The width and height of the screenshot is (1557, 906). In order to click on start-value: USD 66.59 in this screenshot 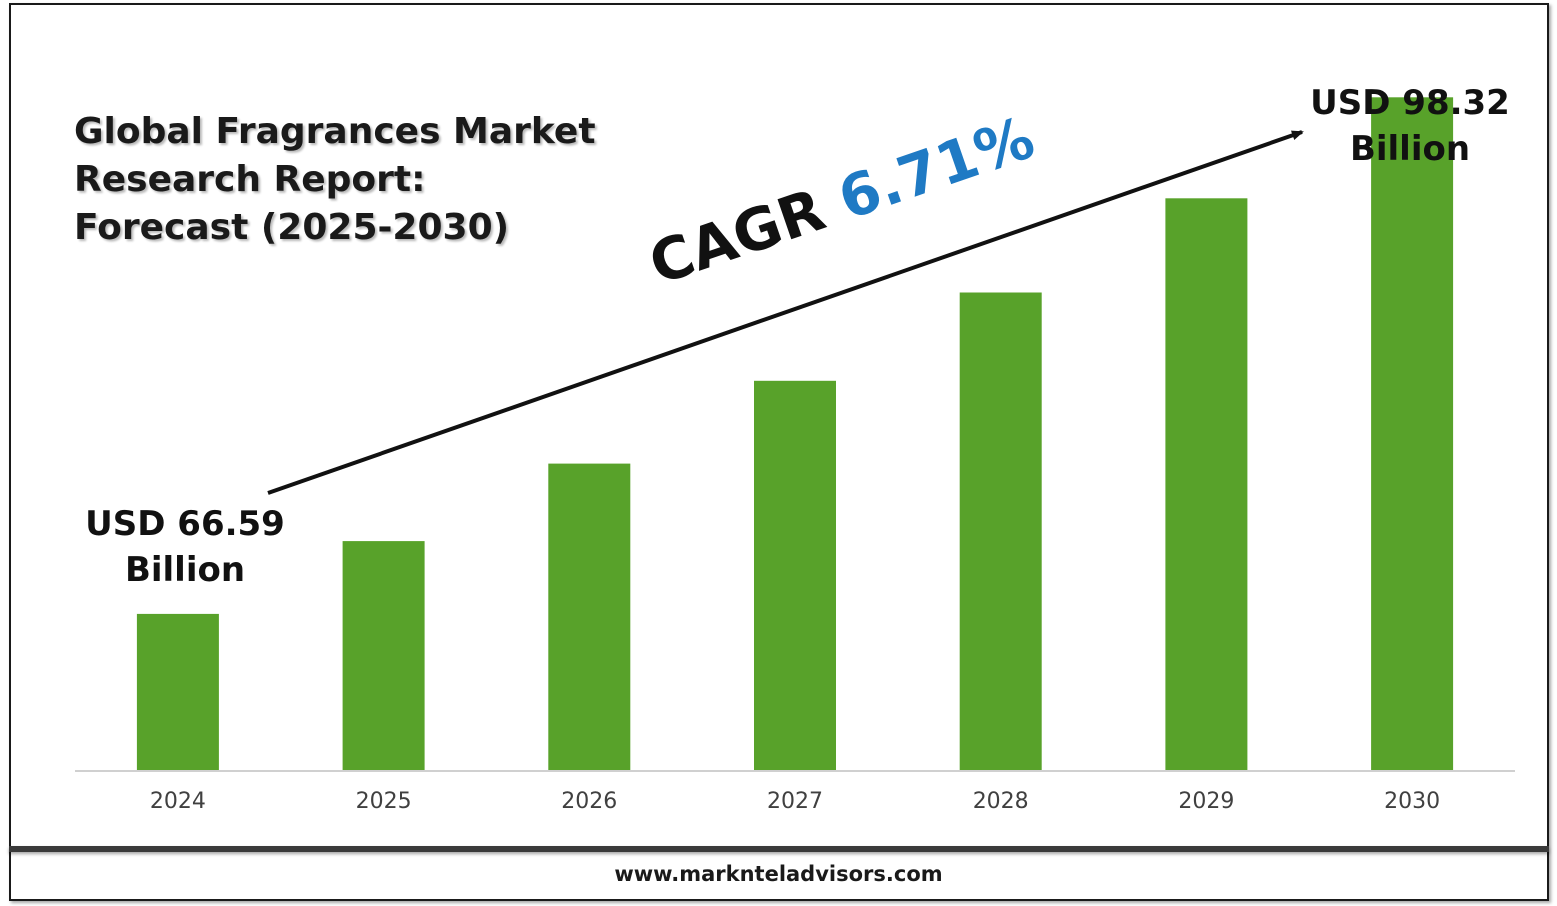, I will do `click(185, 524)`.